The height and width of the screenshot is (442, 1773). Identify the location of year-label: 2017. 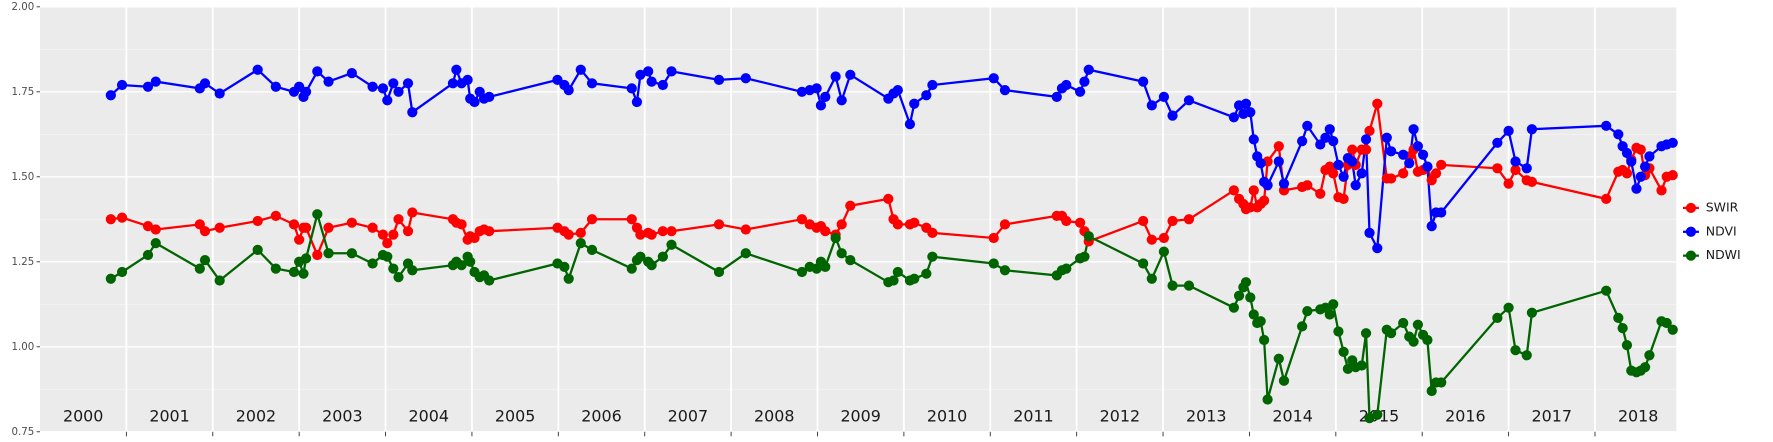
(1552, 416).